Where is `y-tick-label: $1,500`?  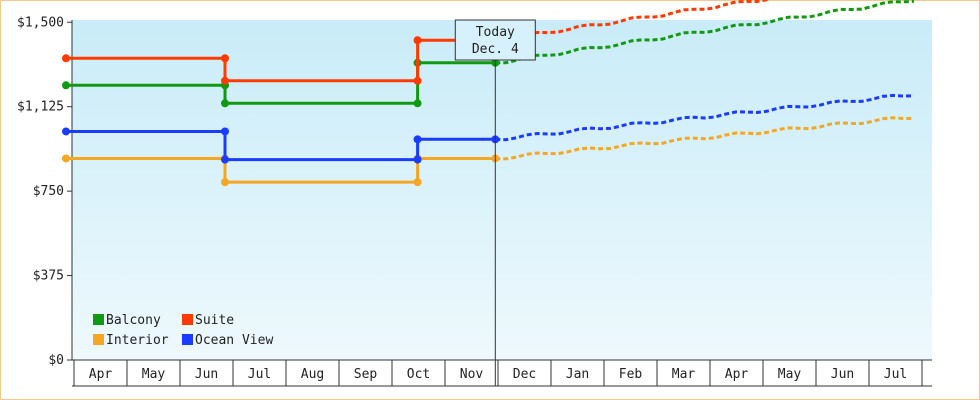 y-tick-label: $1,500 is located at coordinates (40, 22).